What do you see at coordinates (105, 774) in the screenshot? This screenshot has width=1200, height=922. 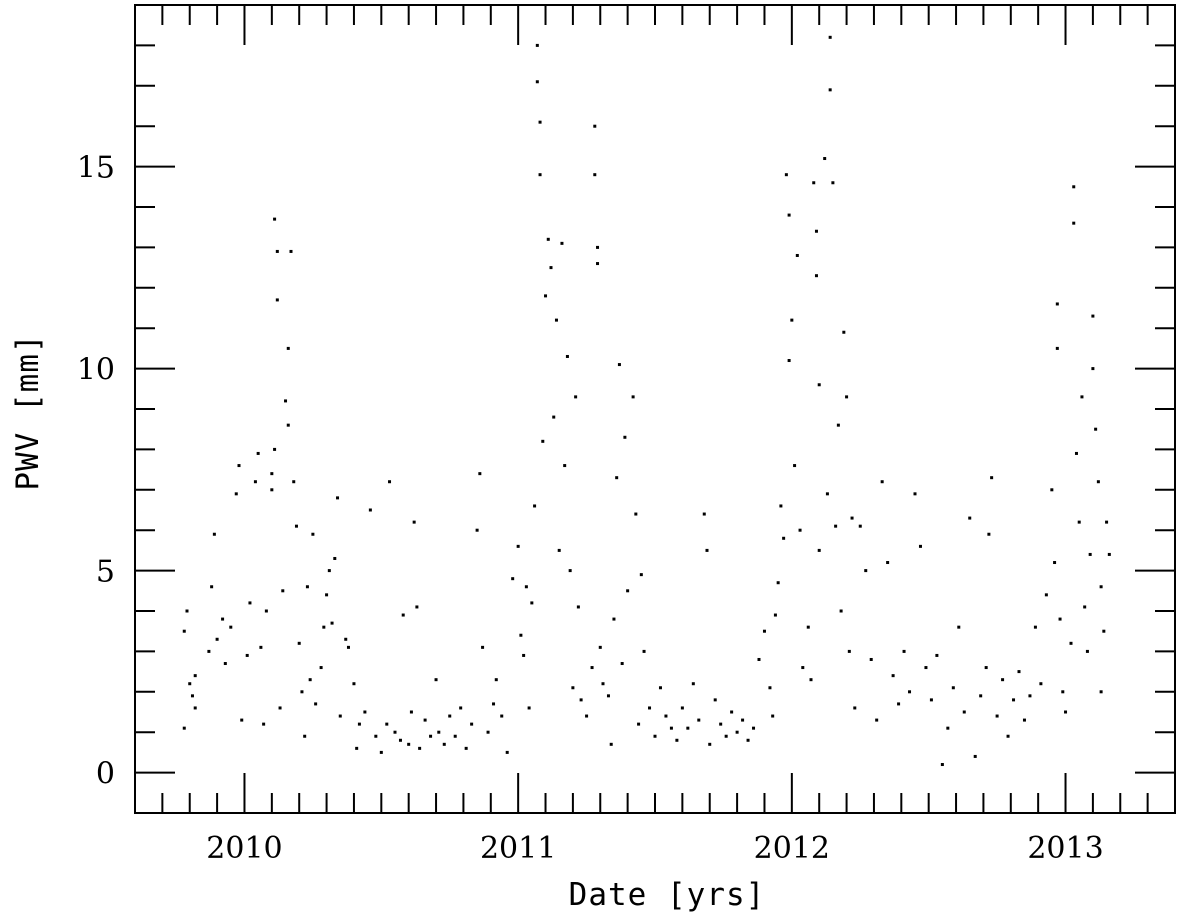 I see `y-tick-label: 0` at bounding box center [105, 774].